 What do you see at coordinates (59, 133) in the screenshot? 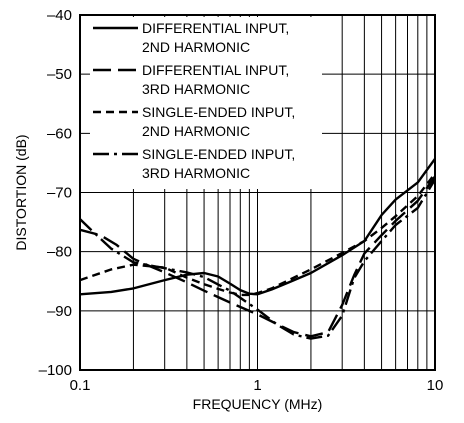
I see `y-tick-label: –60` at bounding box center [59, 133].